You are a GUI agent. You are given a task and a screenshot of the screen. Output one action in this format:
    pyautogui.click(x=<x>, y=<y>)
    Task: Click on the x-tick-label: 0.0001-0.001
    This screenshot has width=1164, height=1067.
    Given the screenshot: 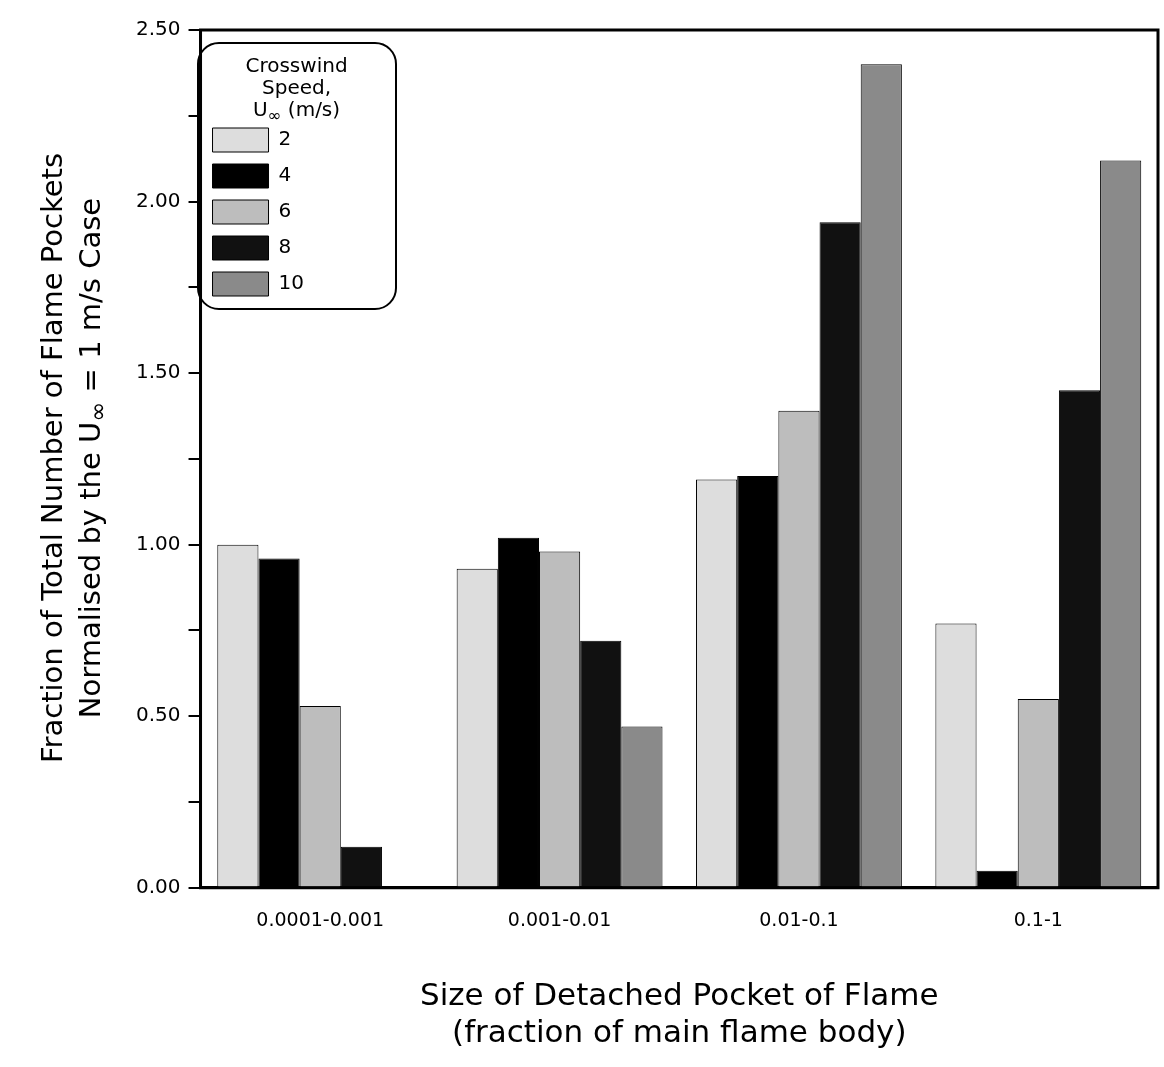 What is the action you would take?
    pyautogui.click(x=320, y=919)
    